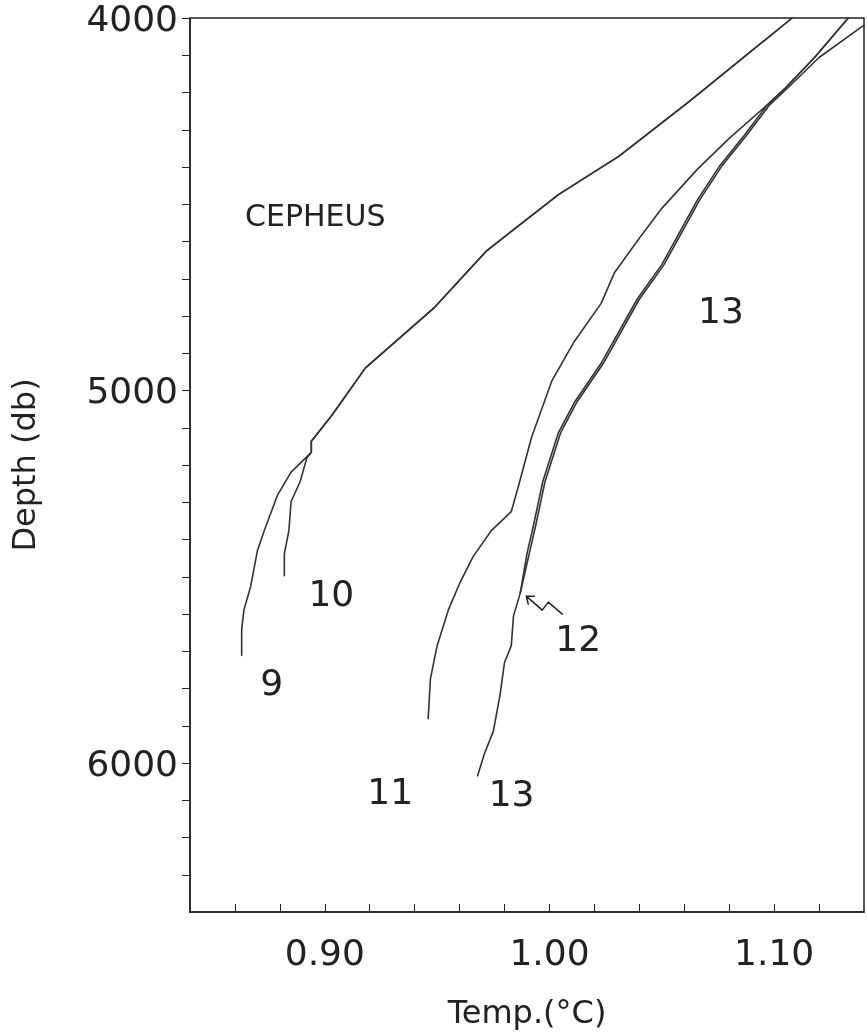 The image size is (867, 1033). I want to click on series-label: 11, so click(390, 792).